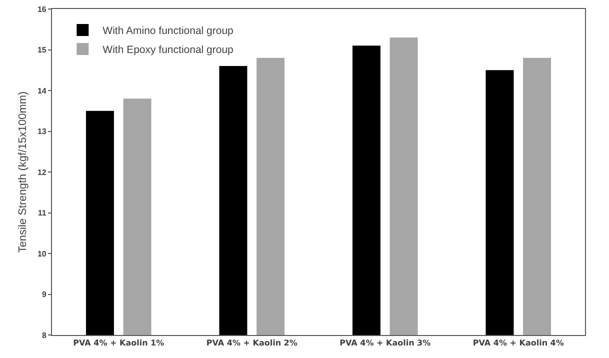 The width and height of the screenshot is (609, 358). I want to click on y-tick-label: 13, so click(42, 131).